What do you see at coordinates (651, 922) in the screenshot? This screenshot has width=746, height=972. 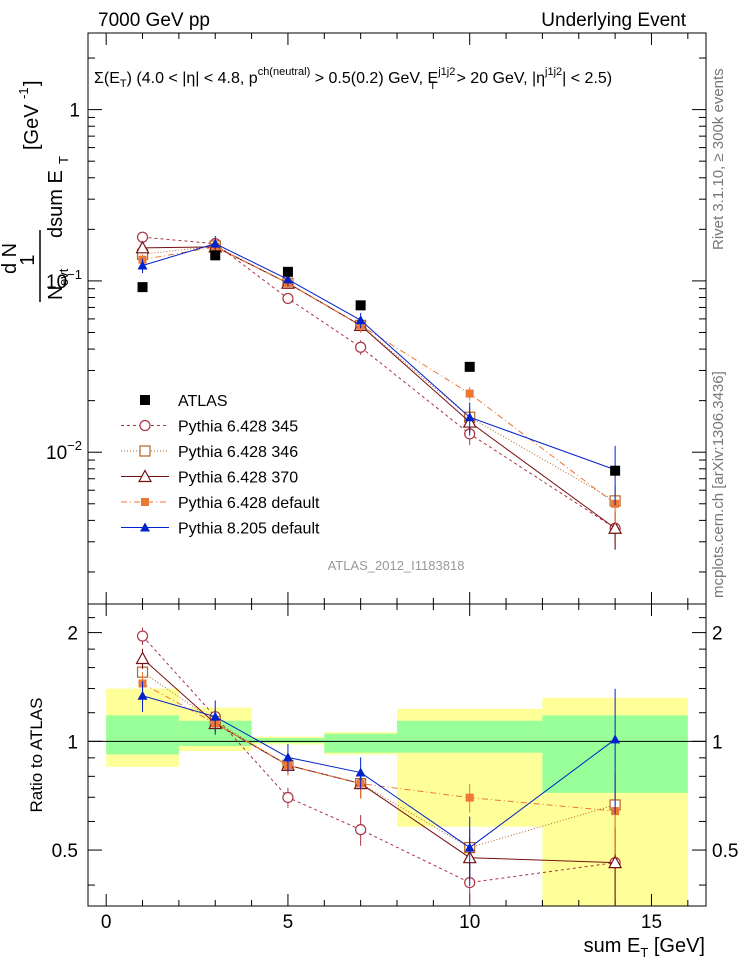 I see `x-tick-label: 15` at bounding box center [651, 922].